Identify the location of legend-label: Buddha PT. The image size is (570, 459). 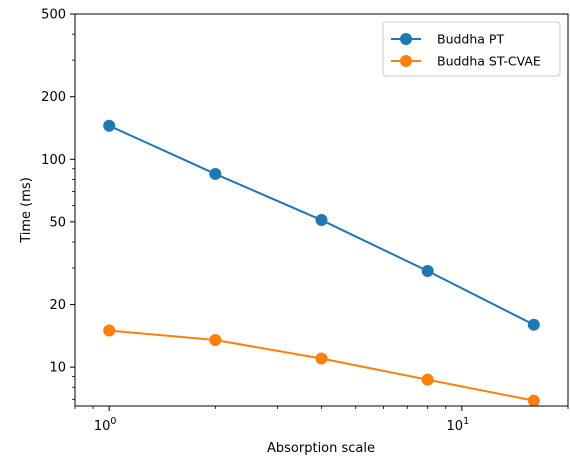
(470, 39).